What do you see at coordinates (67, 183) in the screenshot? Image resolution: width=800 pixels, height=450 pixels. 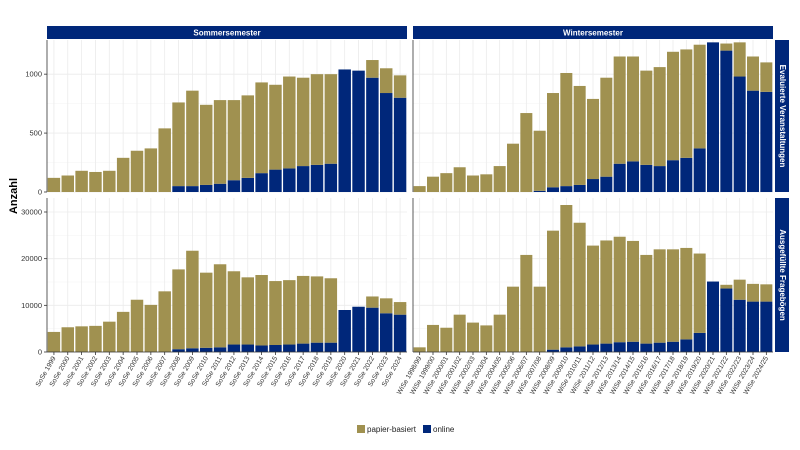 I see `bar-paper-sose-2000` at bounding box center [67, 183].